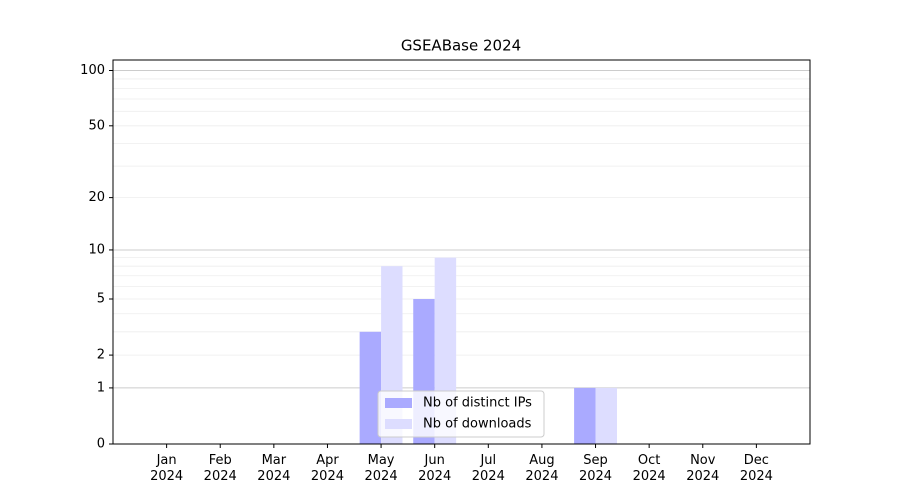  Describe the element at coordinates (101, 387) in the screenshot. I see `y-tick-label: 1` at that location.